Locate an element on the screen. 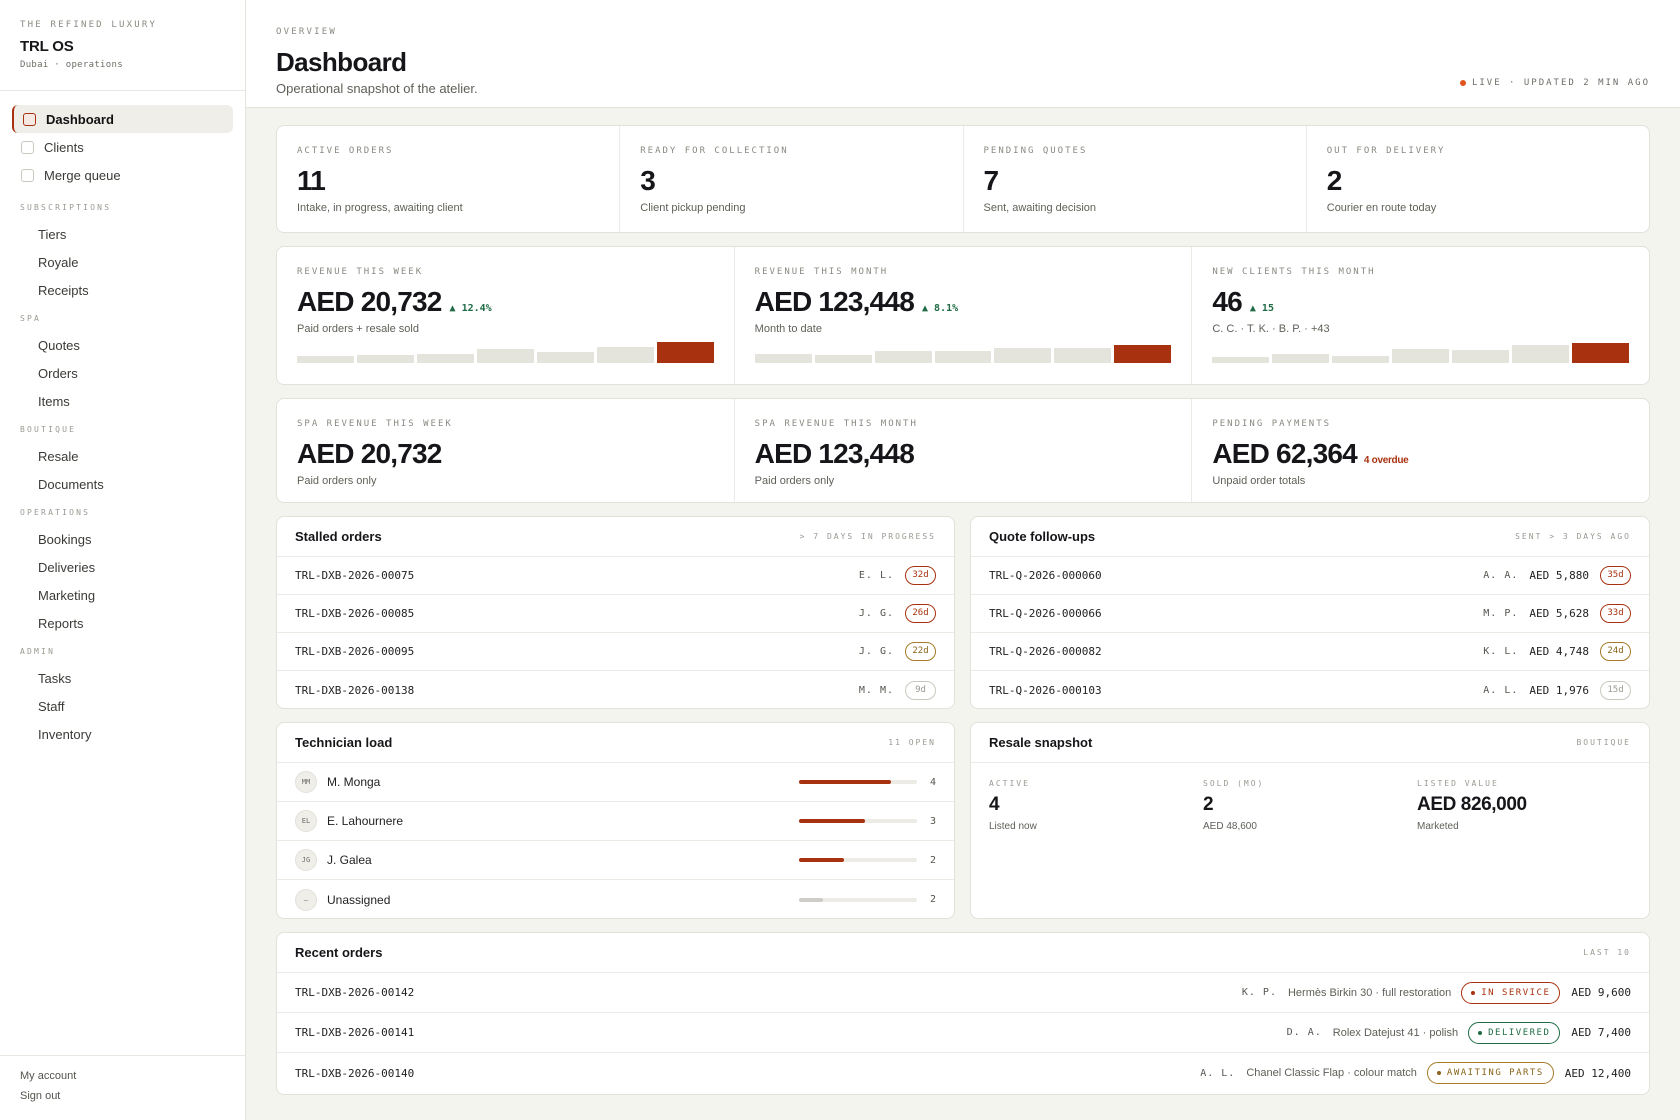  stat-label: ACTIVE ORDERS is located at coordinates (345, 151).